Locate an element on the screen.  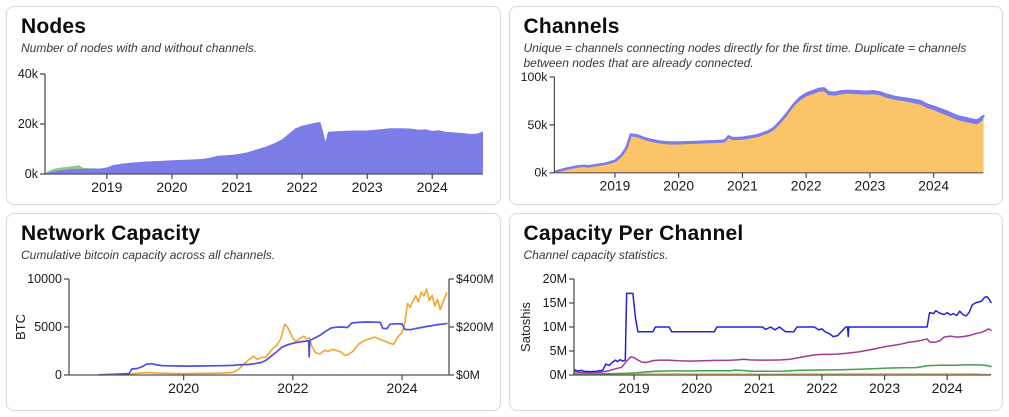
svg-text: 10000 is located at coordinates (44, 279).